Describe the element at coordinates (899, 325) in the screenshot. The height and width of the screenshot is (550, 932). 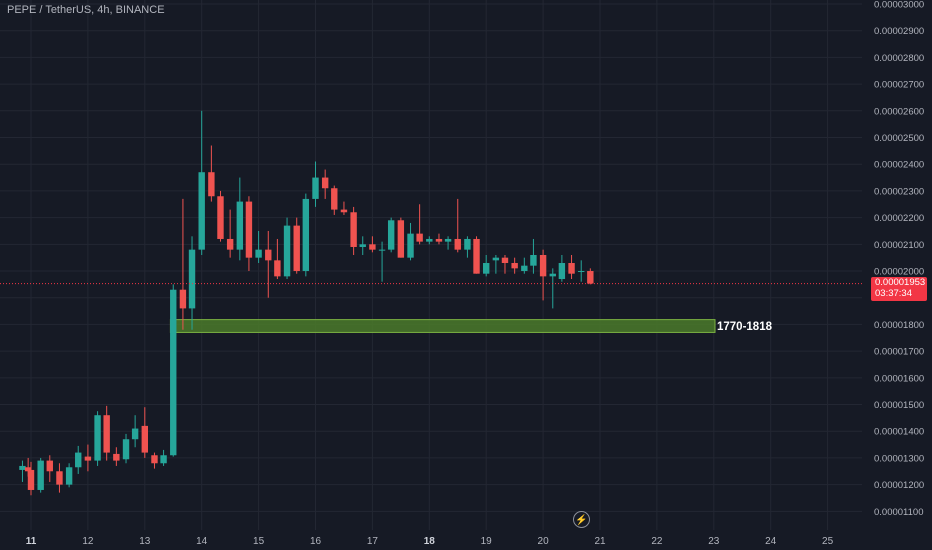
I see `y-tick-label: 0.00001800` at that location.